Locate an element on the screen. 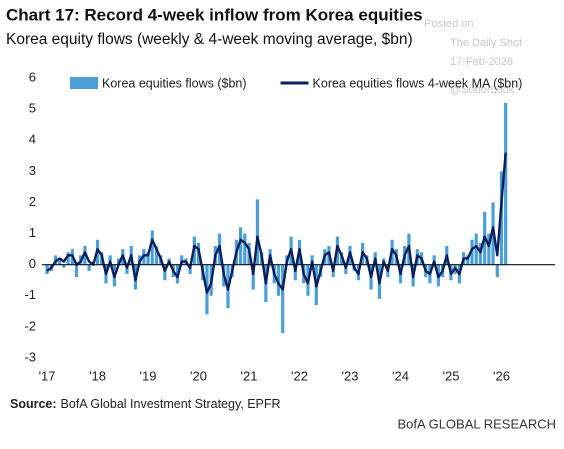 This screenshot has height=449, width=564. legend-label: Korea equities flows ($bn) is located at coordinates (174, 83).